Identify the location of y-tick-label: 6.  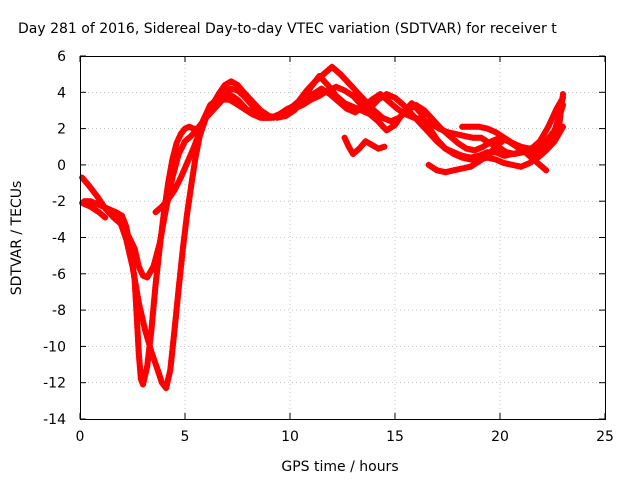
(61, 57).